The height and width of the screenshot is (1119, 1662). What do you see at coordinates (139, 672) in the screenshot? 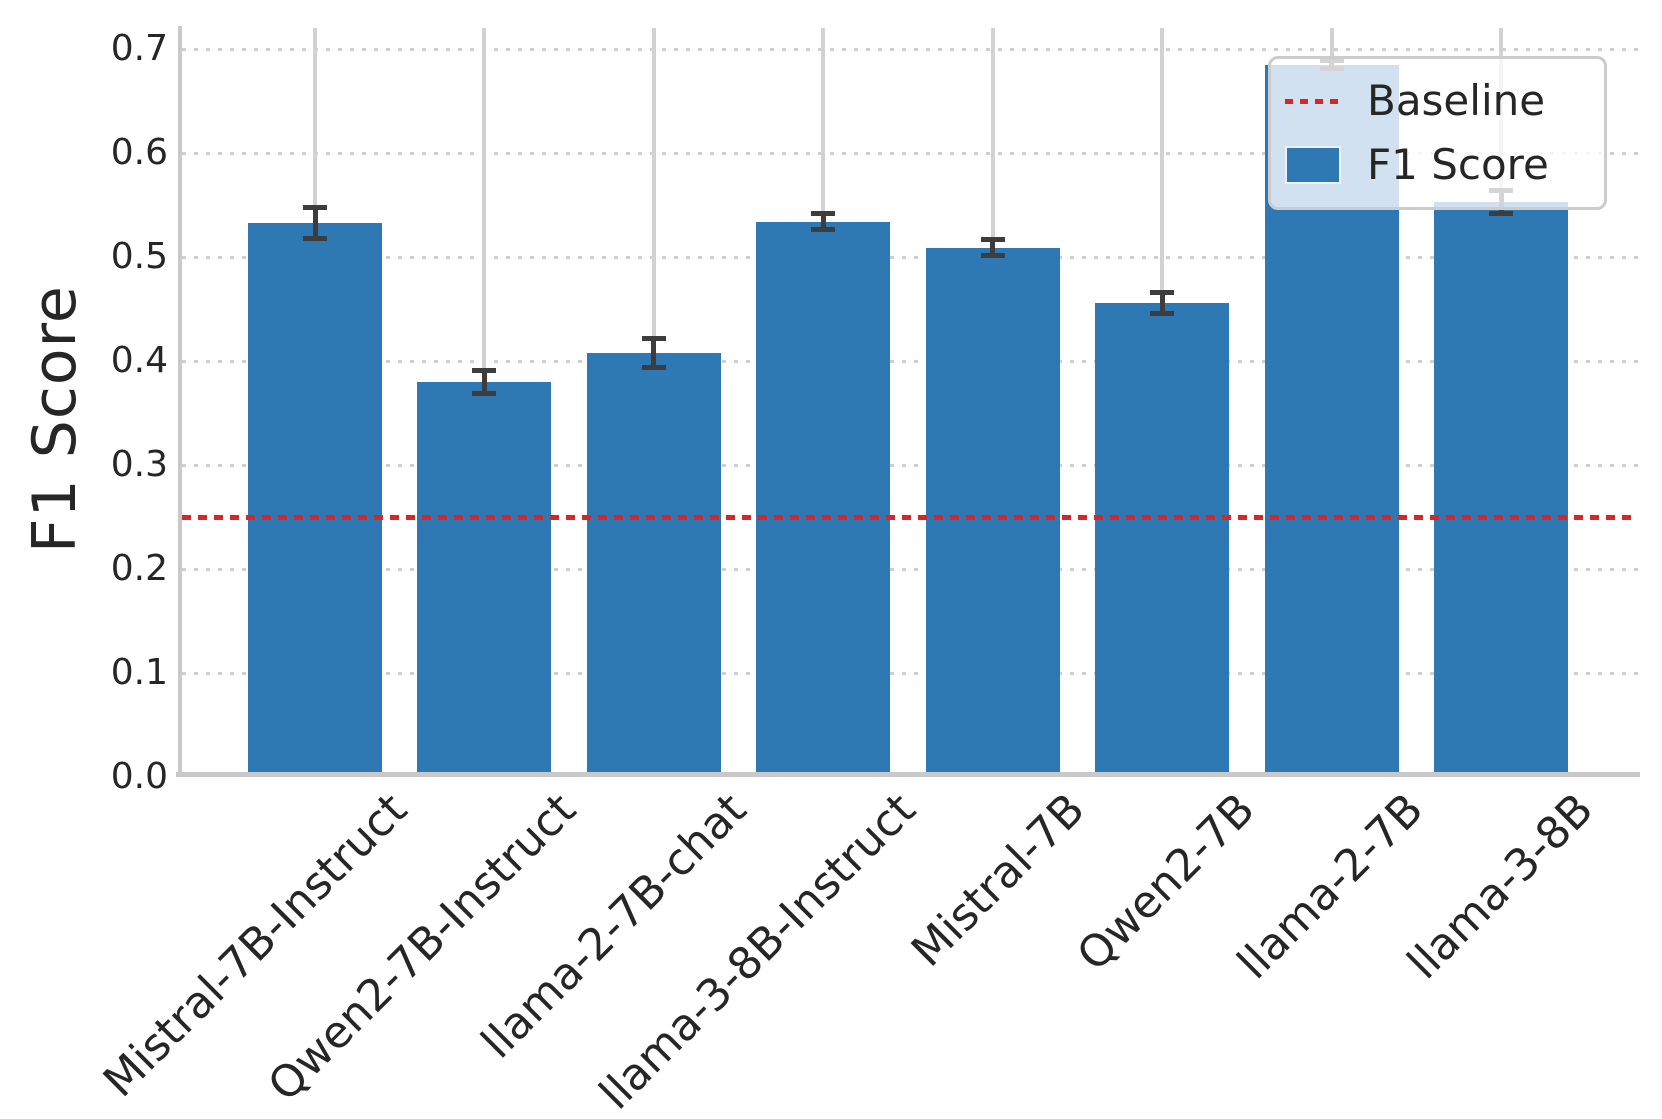
I see `y-tick-label-0.1: 0.1` at bounding box center [139, 672].